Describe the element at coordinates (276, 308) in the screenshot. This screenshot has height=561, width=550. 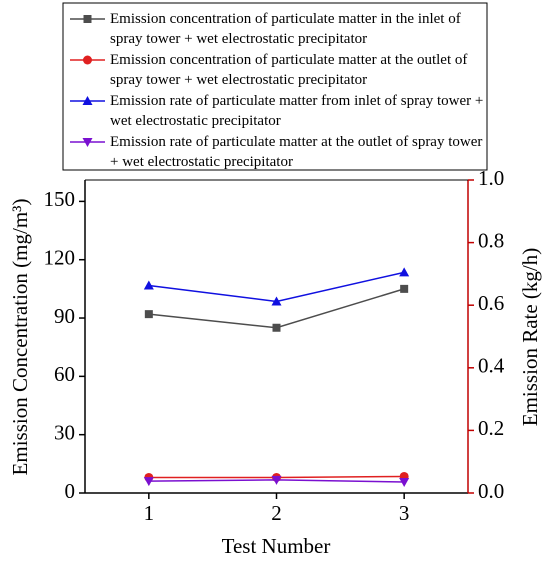
I see `series-line` at that location.